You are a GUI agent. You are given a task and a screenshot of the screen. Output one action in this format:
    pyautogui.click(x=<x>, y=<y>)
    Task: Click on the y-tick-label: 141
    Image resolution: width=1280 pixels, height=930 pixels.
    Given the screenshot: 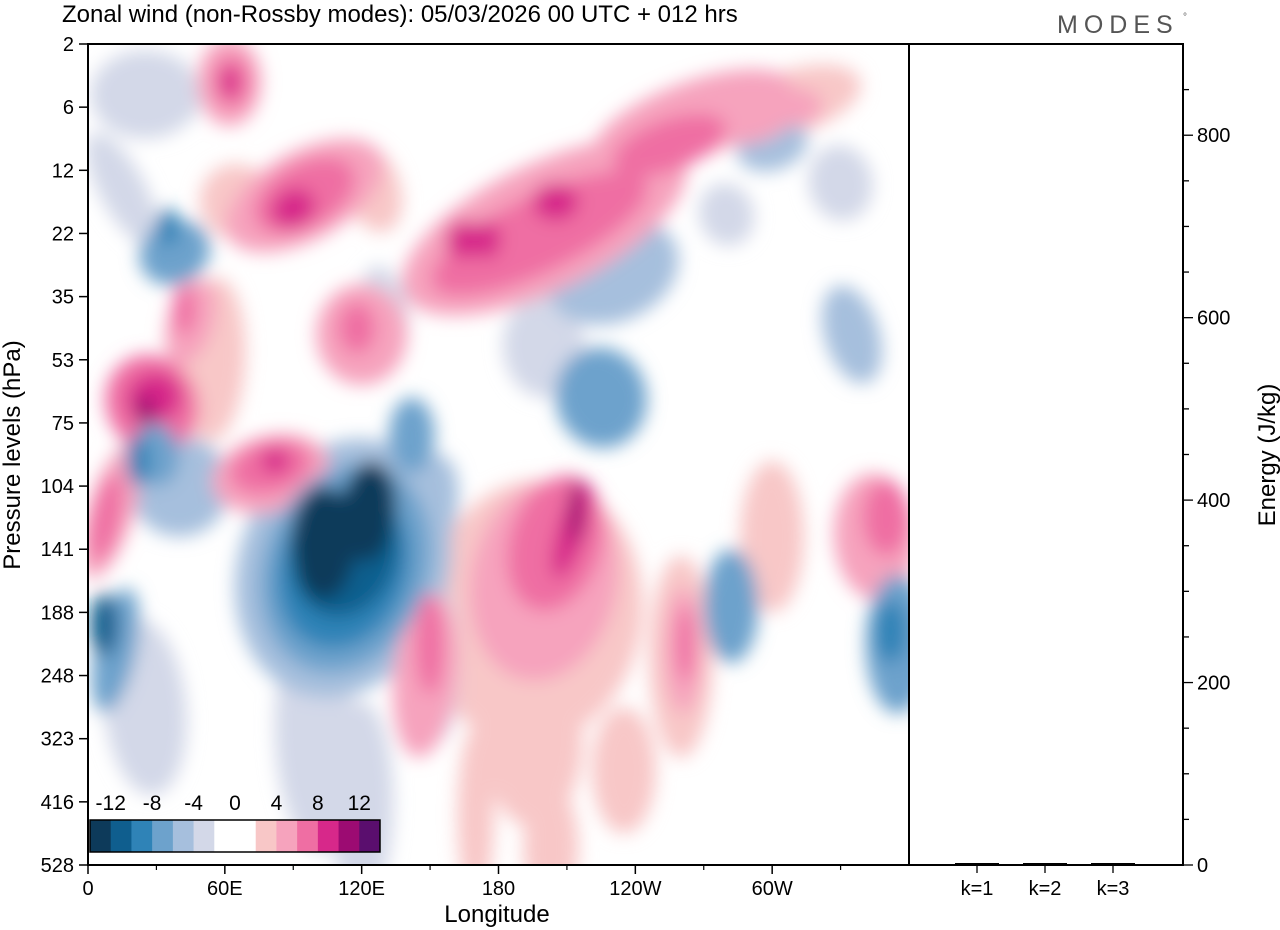 What is the action you would take?
    pyautogui.click(x=57, y=550)
    